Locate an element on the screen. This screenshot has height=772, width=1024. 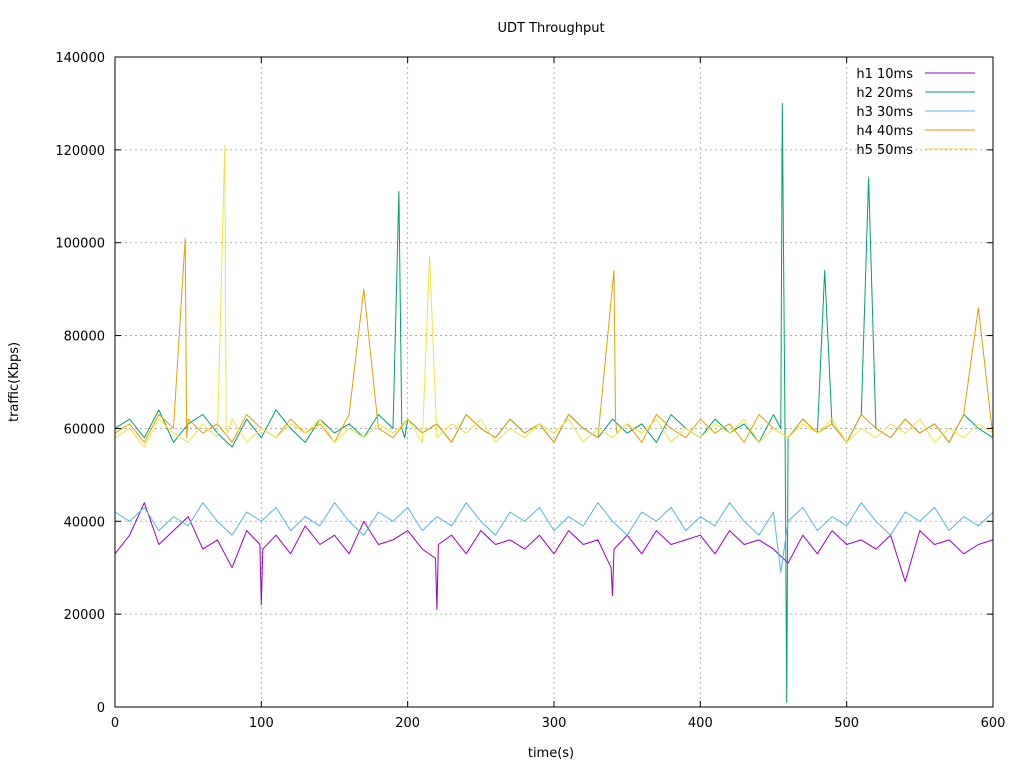
legend-label: h4 40ms is located at coordinates (884, 131).